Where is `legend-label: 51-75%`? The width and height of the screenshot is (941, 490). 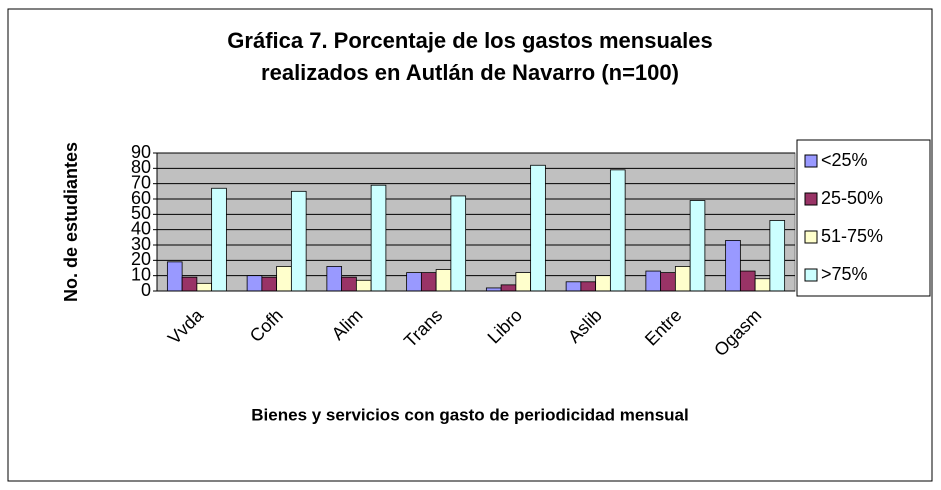
legend-label: 51-75% is located at coordinates (852, 236).